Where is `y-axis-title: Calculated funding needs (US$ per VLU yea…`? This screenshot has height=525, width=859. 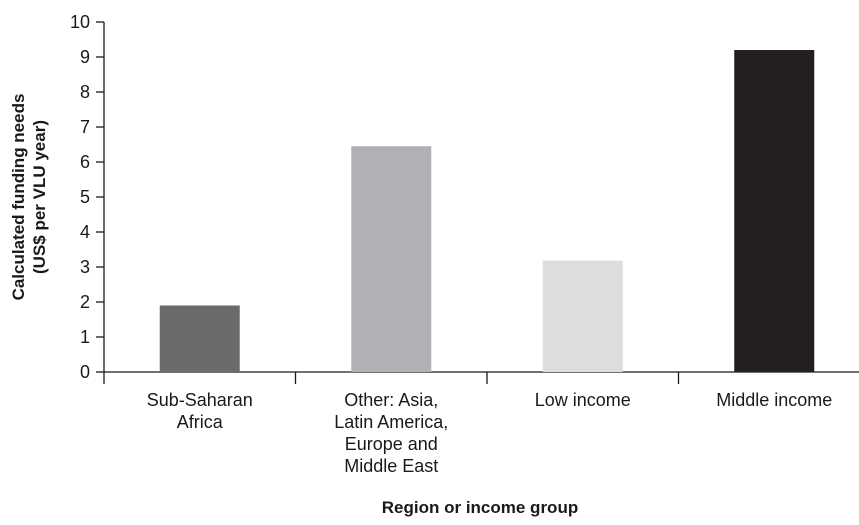
y-axis-title: Calculated funding needs (US$ per VLU yea… is located at coordinates (29, 197).